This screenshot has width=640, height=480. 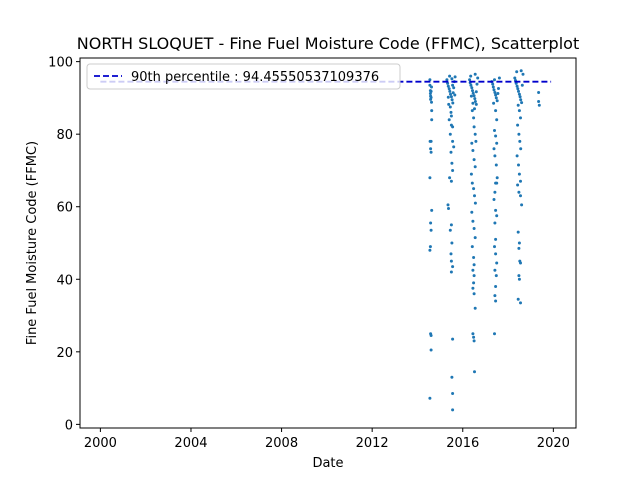 What do you see at coordinates (64, 135) in the screenshot?
I see `y-tick-label: 80` at bounding box center [64, 135].